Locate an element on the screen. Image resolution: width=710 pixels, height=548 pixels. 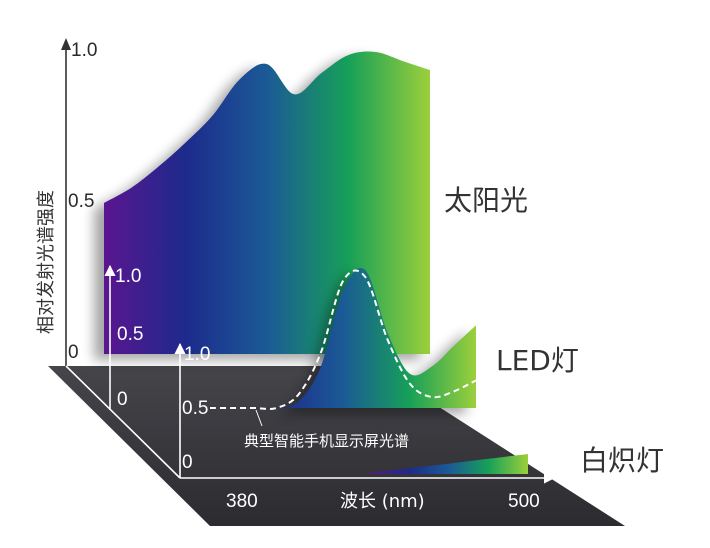
series-label-led: LED灯 is located at coordinates (537, 360).